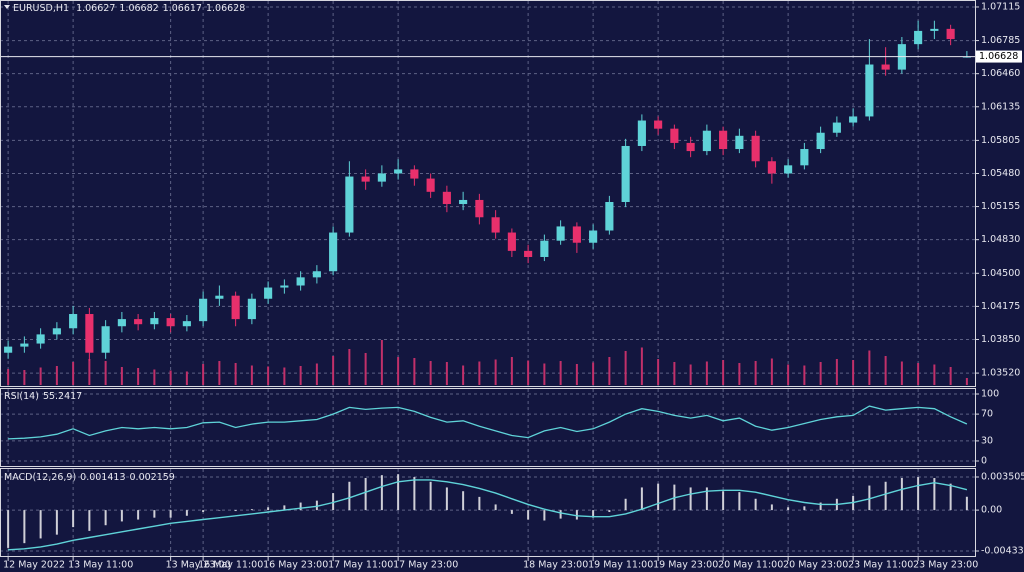 Image resolution: width=1024 pixels, height=572 pixels. What do you see at coordinates (555, 565) in the screenshot?
I see `x-tick-label: 18 May 23:00` at bounding box center [555, 565].